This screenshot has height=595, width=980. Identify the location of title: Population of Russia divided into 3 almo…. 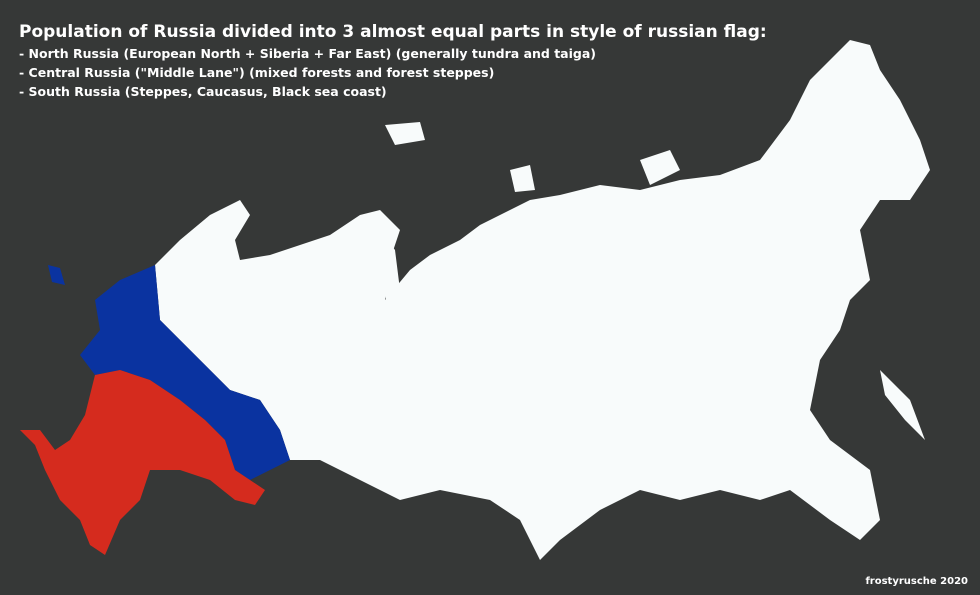
(393, 32).